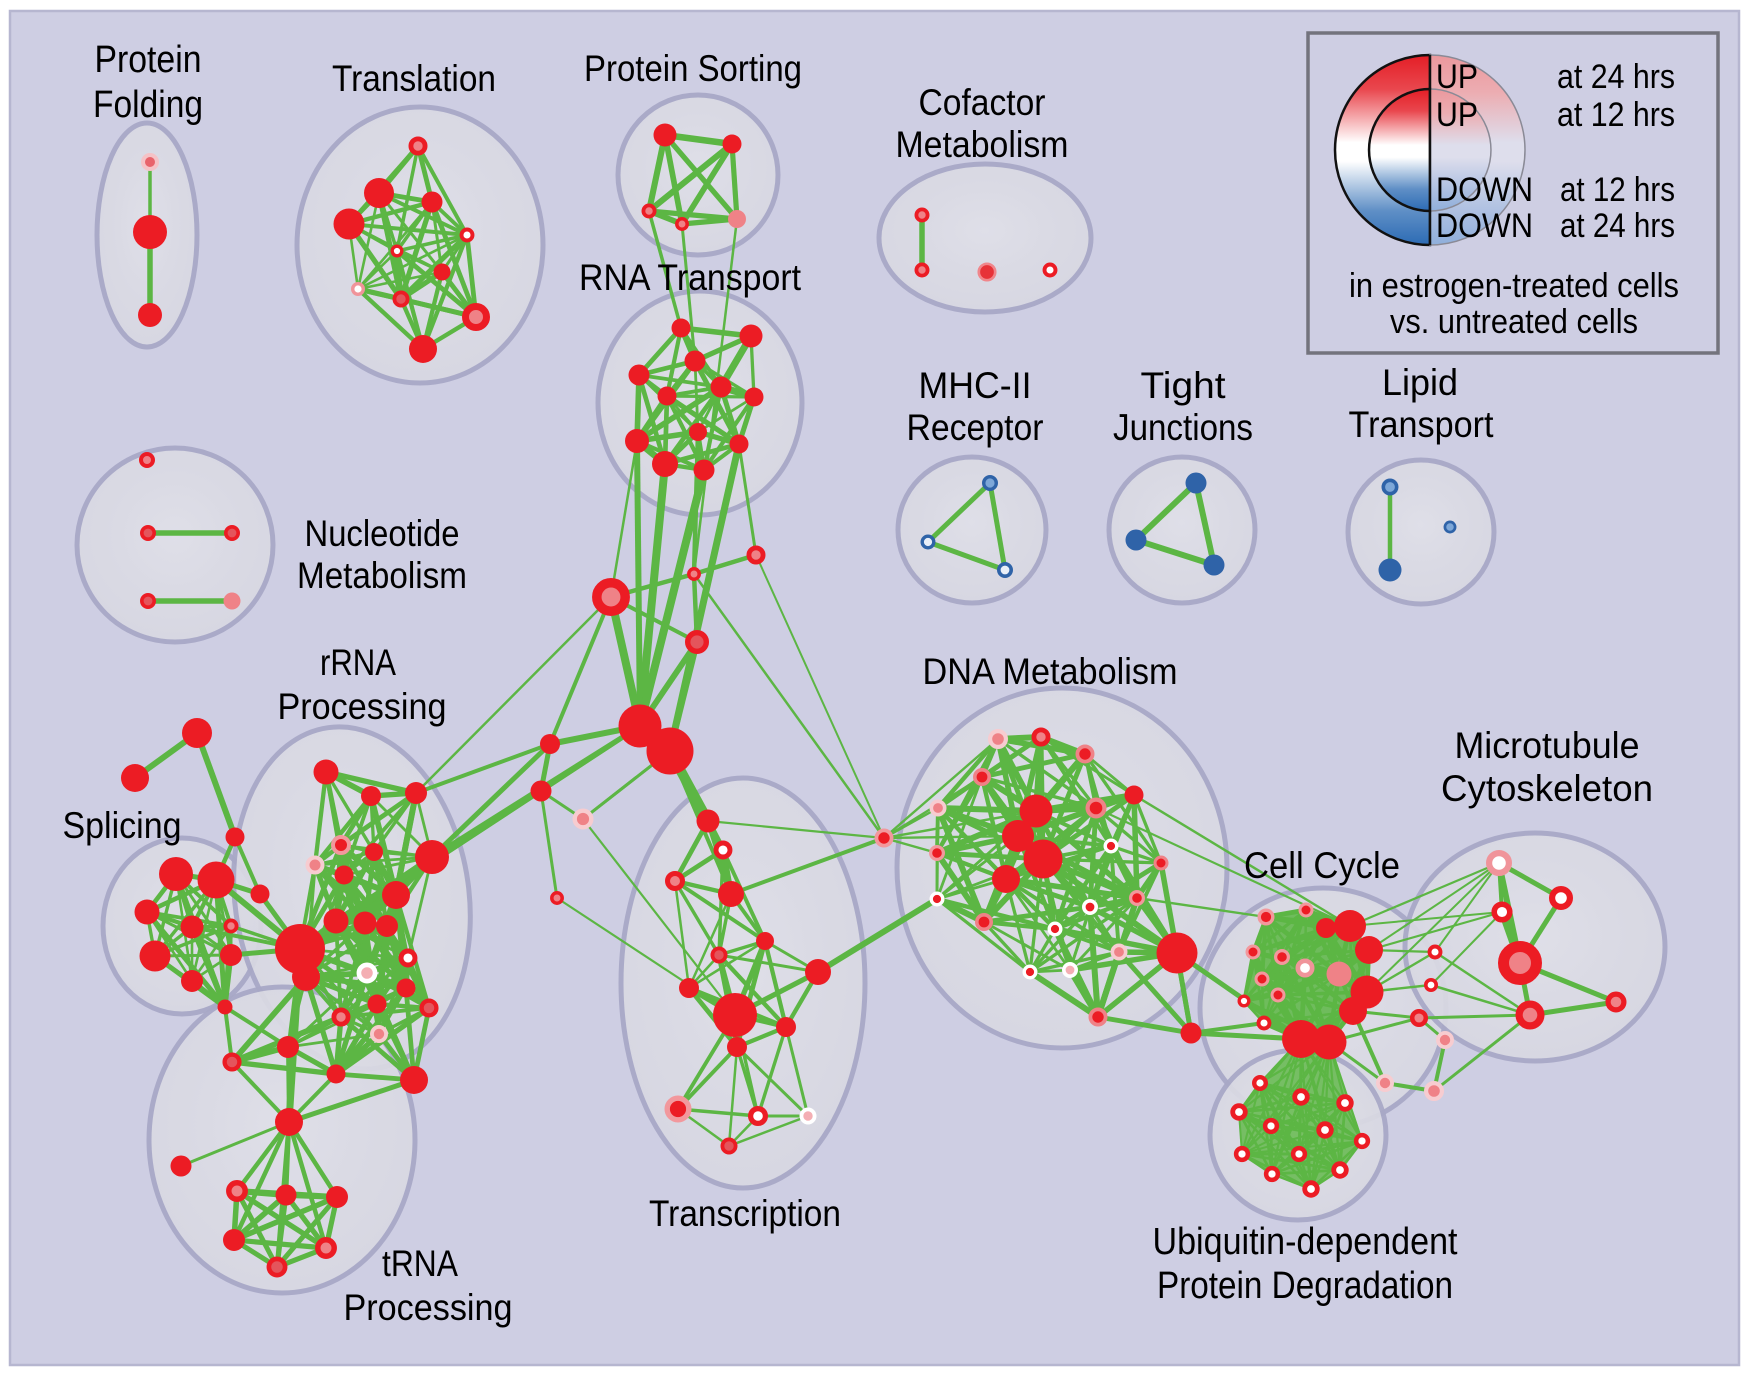 The image size is (1750, 1376). Describe the element at coordinates (690, 277) in the screenshot. I see `svg-text: RNA Transport` at that location.